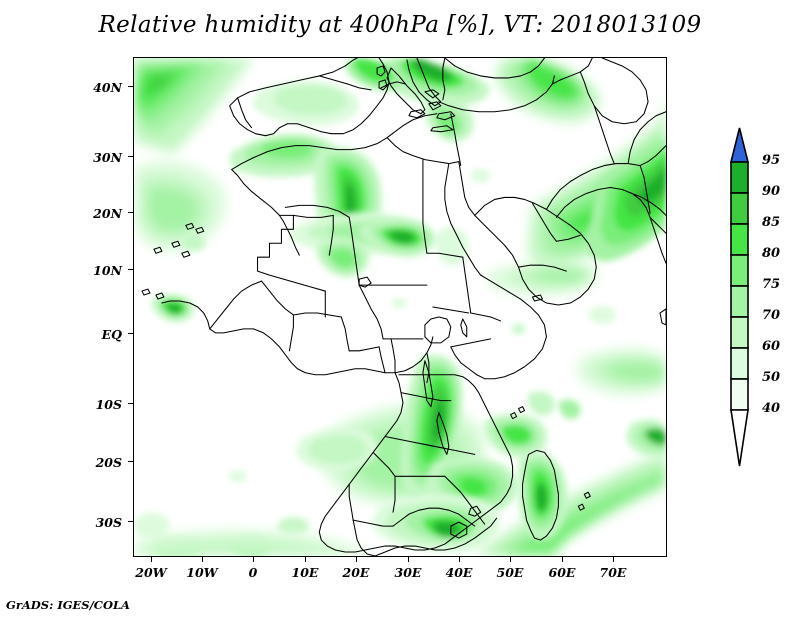  I want to click on x-tick-70E, so click(614, 559).